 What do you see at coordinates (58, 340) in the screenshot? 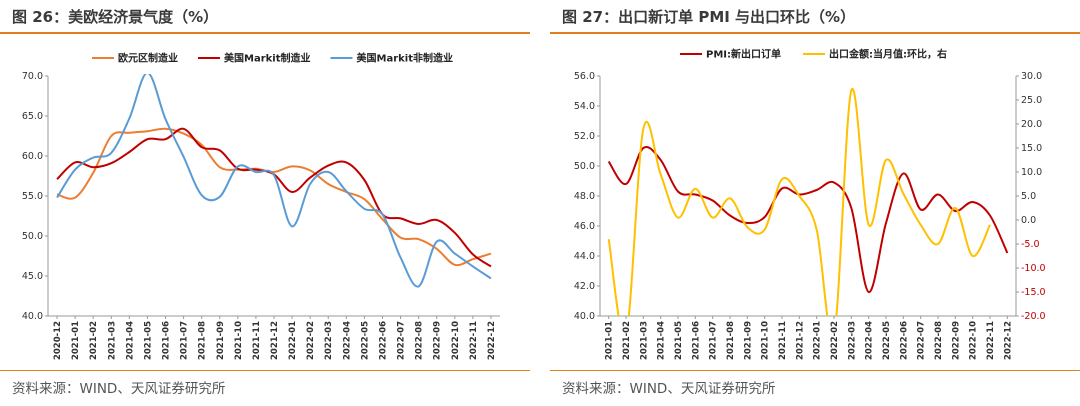
I see `x-tick-label: 2020-12` at bounding box center [58, 340].